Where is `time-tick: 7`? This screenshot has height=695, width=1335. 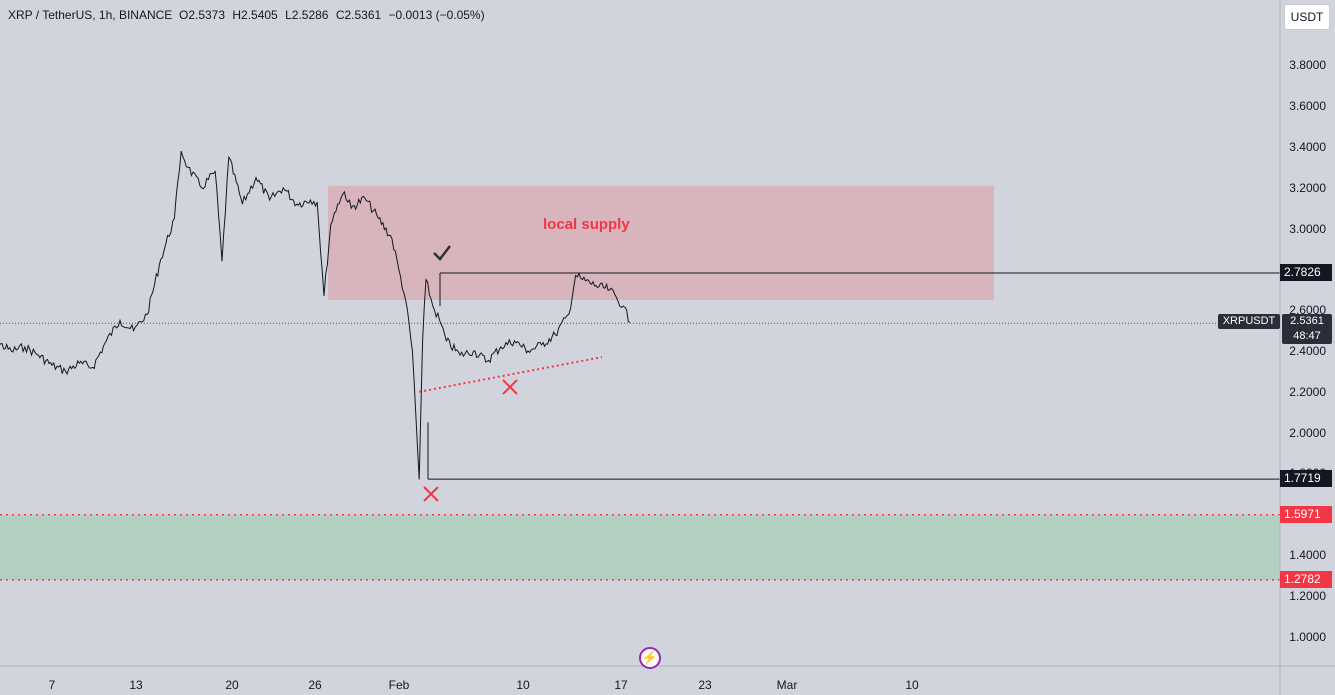
time-tick: 7 is located at coordinates (52, 685).